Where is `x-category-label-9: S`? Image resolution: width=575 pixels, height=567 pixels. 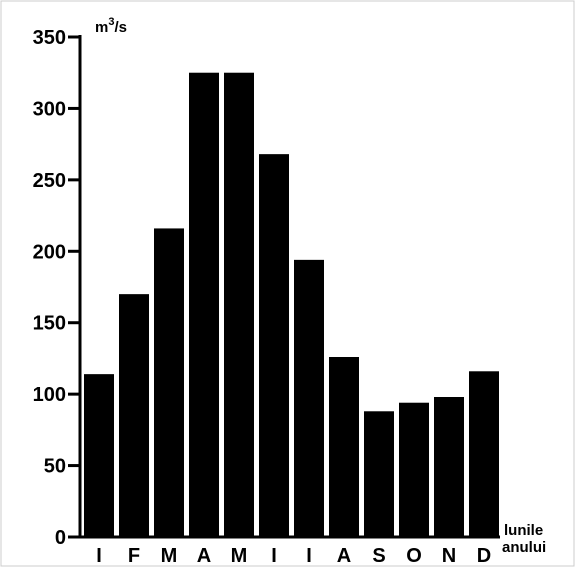 x-category-label-9: S is located at coordinates (378, 556).